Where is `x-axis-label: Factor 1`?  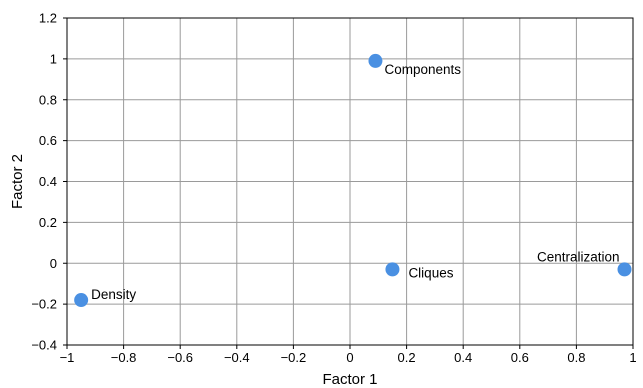
x-axis-label: Factor 1 is located at coordinates (349, 379).